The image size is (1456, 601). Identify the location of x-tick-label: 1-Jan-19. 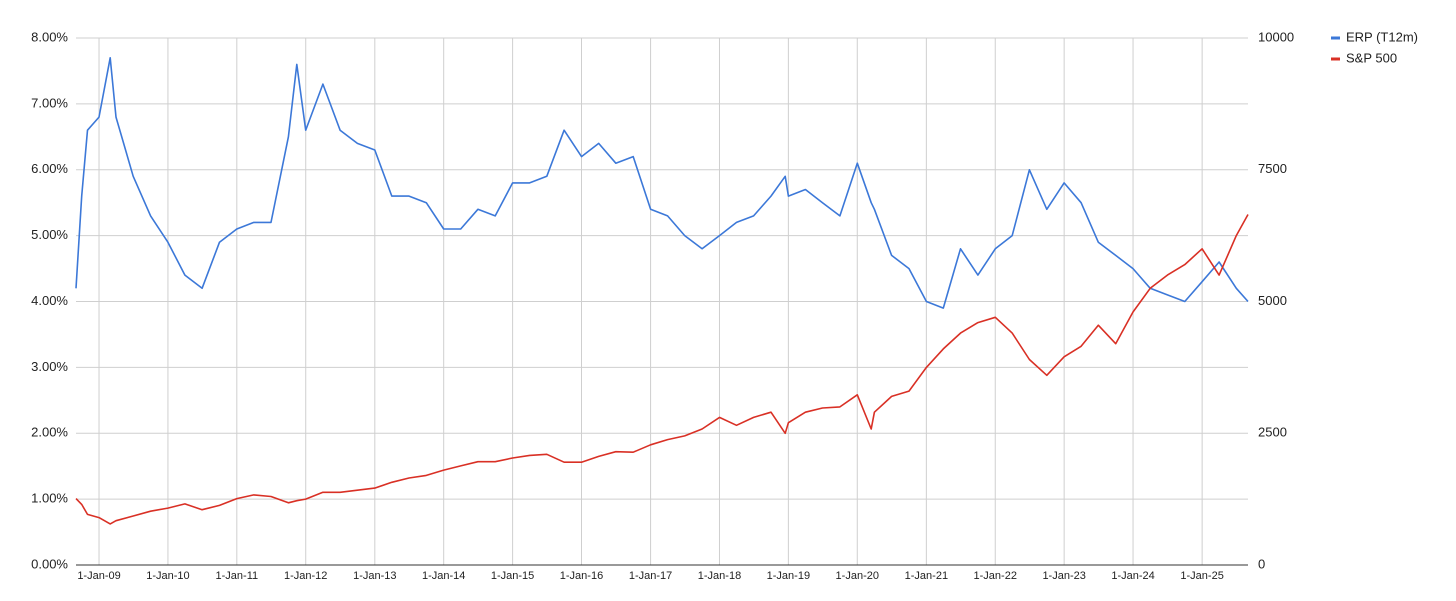
(788, 576).